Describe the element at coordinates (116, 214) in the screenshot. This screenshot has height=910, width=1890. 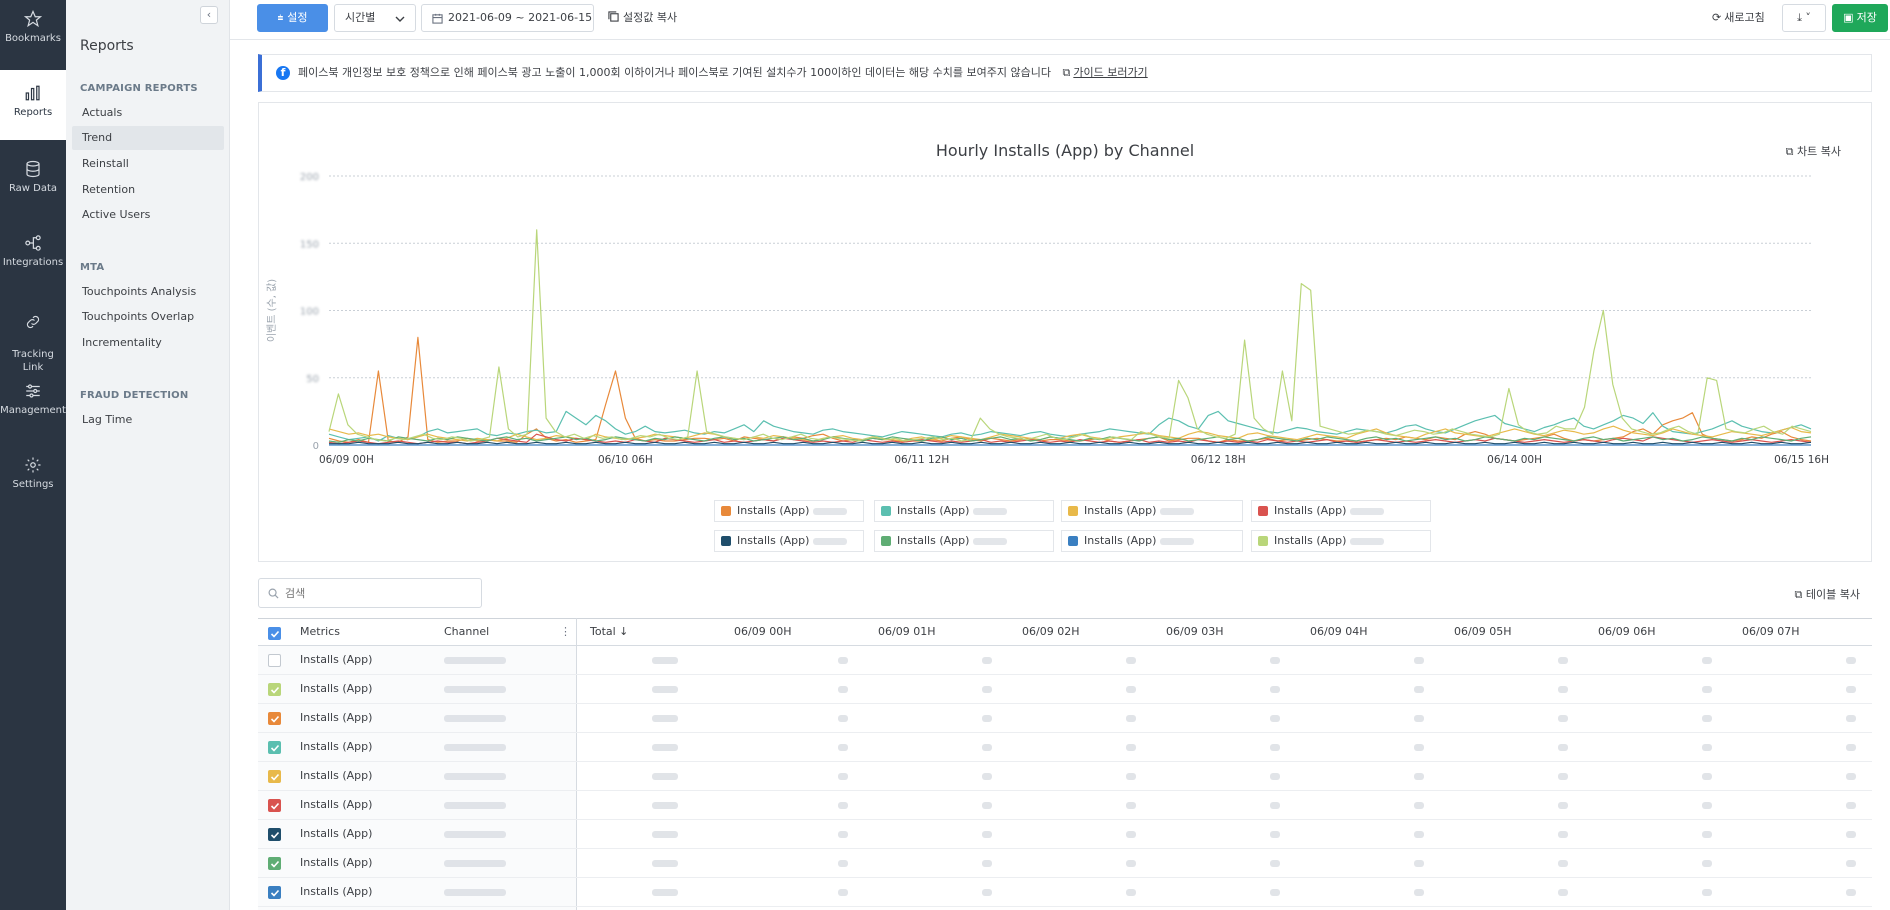
I see `sidebar-item-active-users: Active Users` at that location.